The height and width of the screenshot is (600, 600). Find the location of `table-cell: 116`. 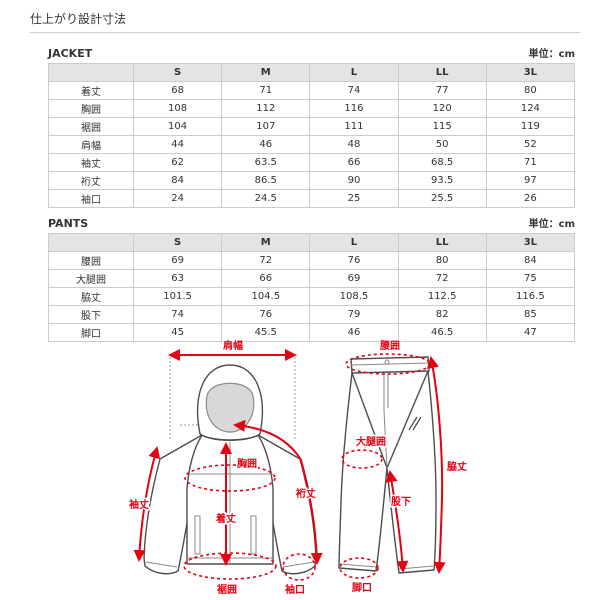

table-cell: 116 is located at coordinates (354, 108).